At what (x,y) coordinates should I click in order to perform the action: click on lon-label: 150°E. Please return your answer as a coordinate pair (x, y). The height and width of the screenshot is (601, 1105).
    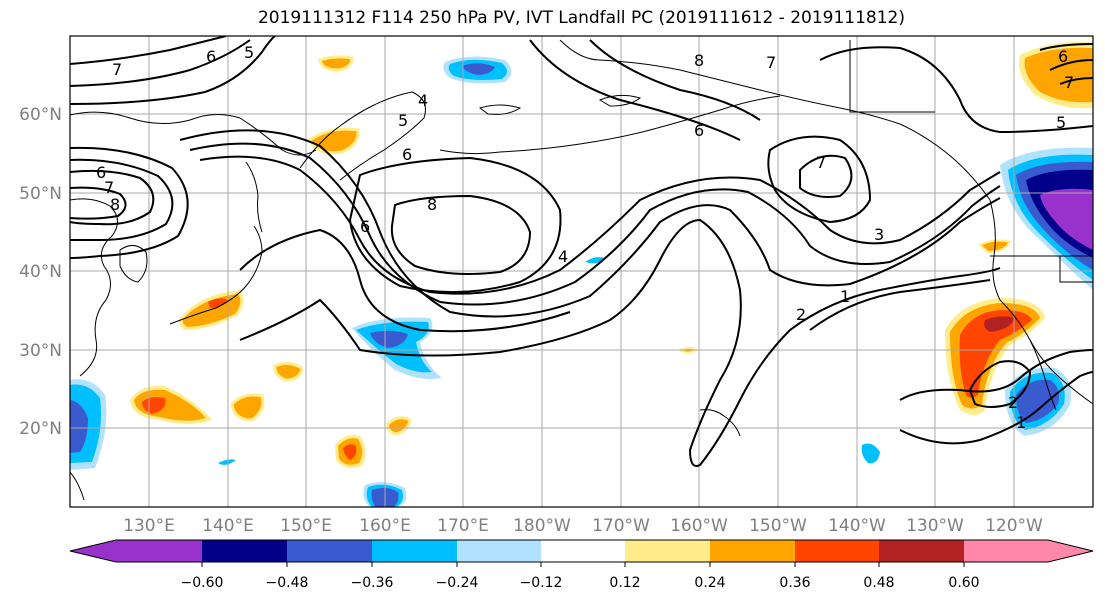
    Looking at the image, I should click on (306, 526).